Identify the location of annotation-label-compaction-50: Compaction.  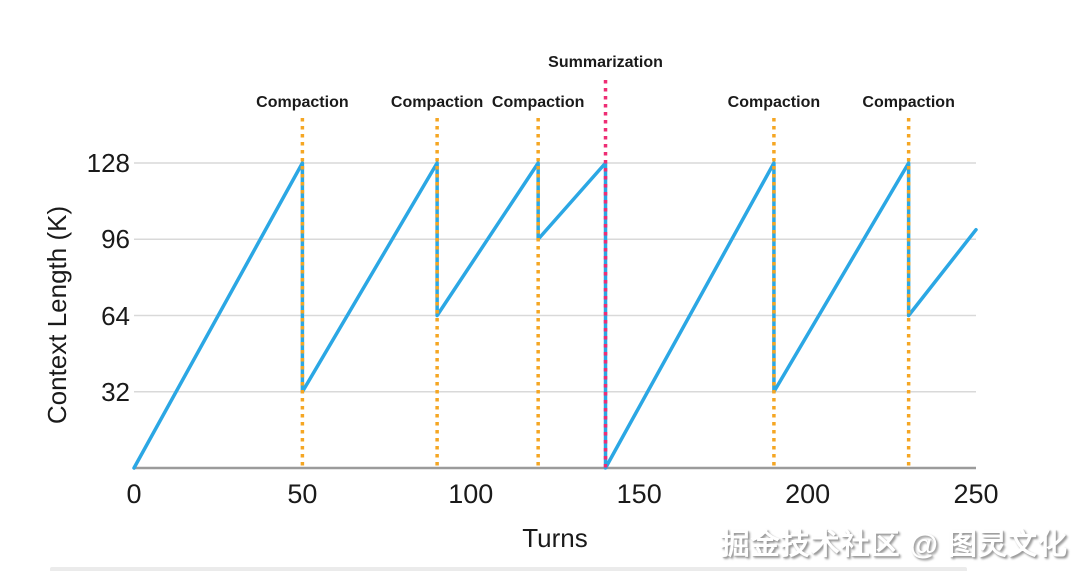
(302, 102).